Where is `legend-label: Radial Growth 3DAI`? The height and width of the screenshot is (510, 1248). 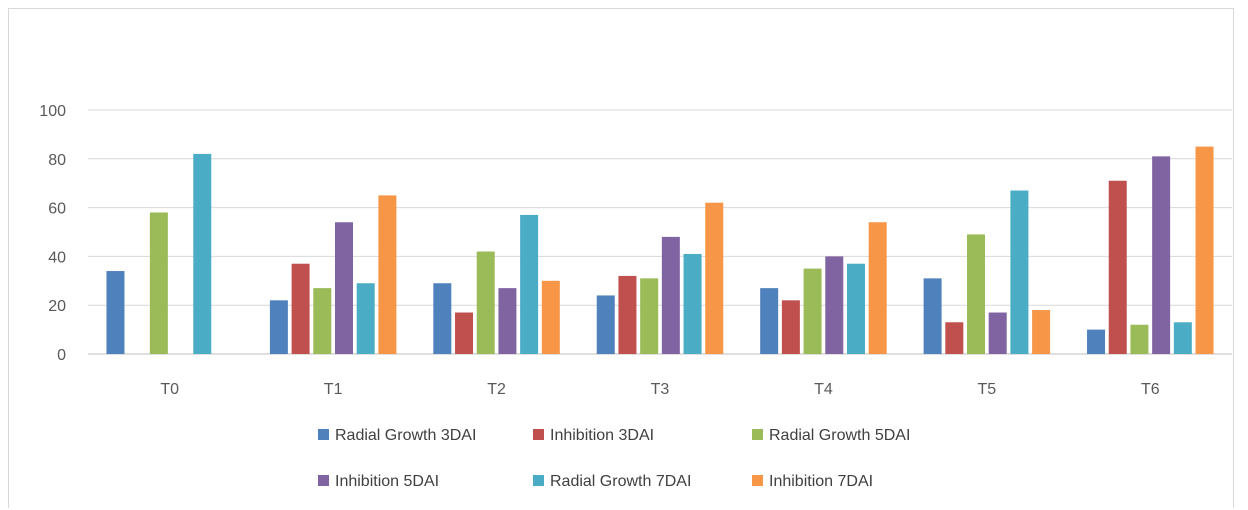 legend-label: Radial Growth 3DAI is located at coordinates (405, 435).